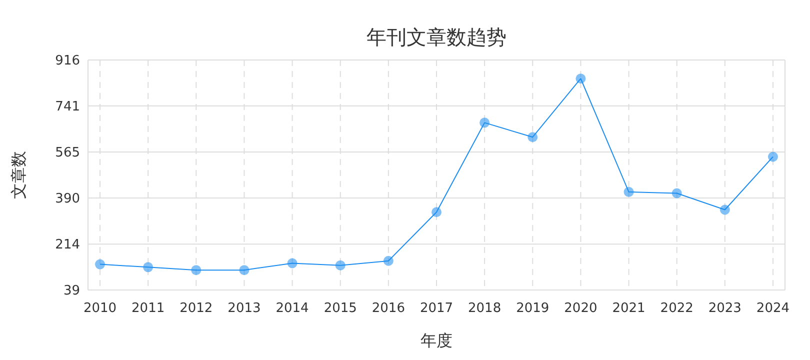 This screenshot has width=810, height=360. What do you see at coordinates (773, 308) in the screenshot?
I see `x-tick-label: 2024` at bounding box center [773, 308].